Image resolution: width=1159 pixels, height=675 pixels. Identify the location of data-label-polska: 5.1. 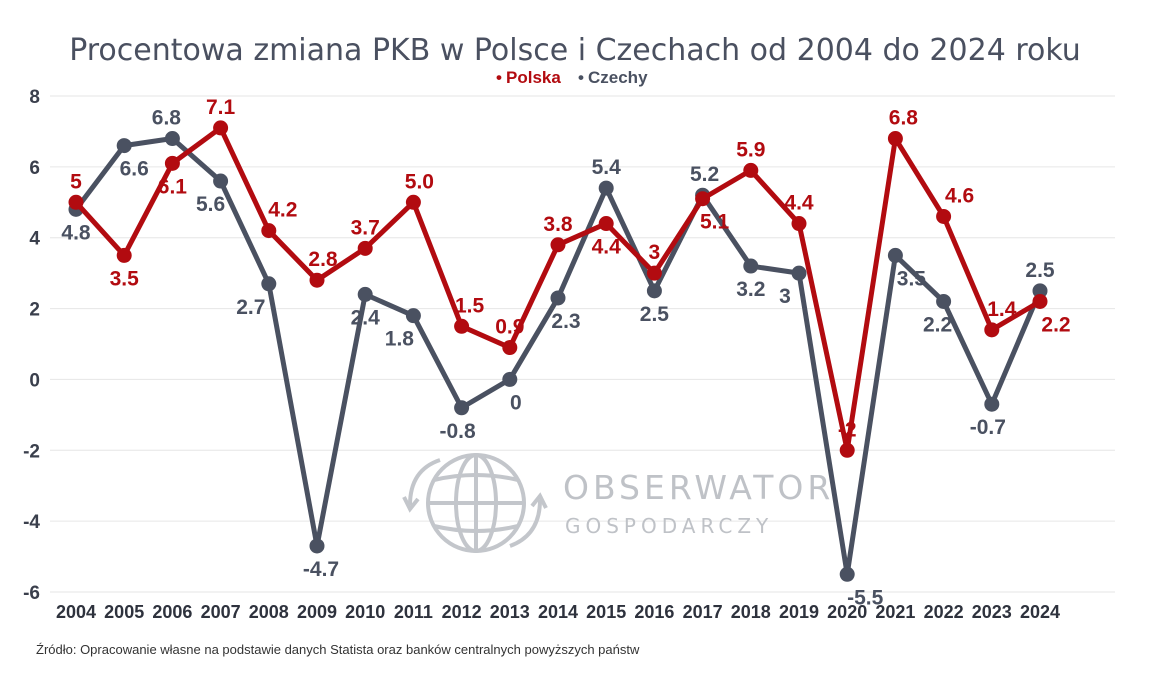
(715, 222).